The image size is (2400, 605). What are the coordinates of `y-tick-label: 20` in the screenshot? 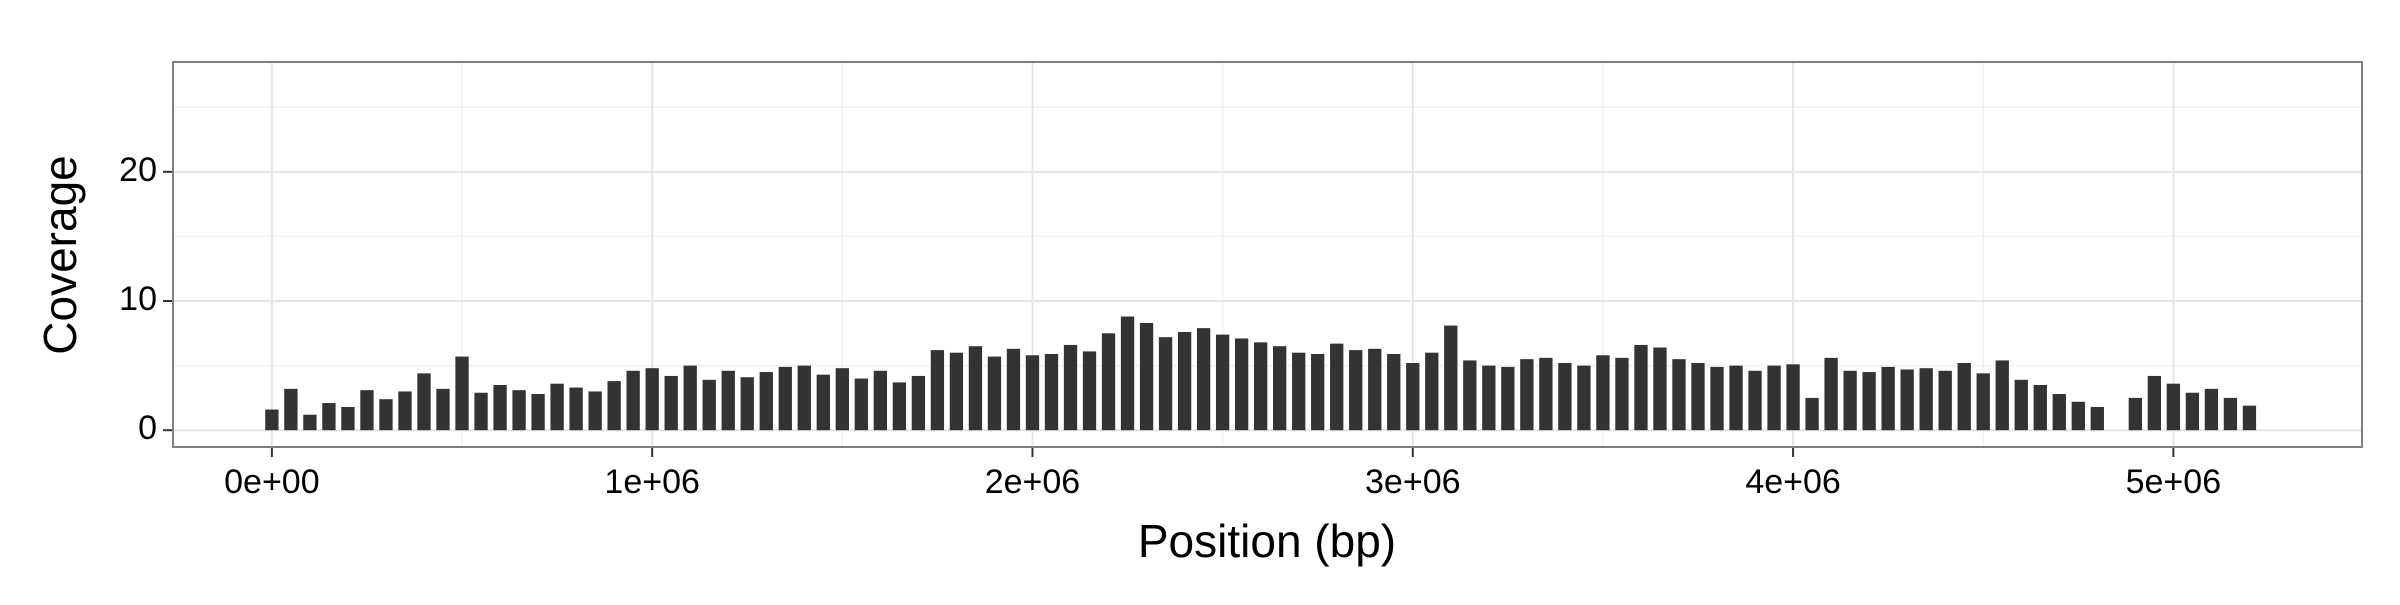 It's located at (138, 170).